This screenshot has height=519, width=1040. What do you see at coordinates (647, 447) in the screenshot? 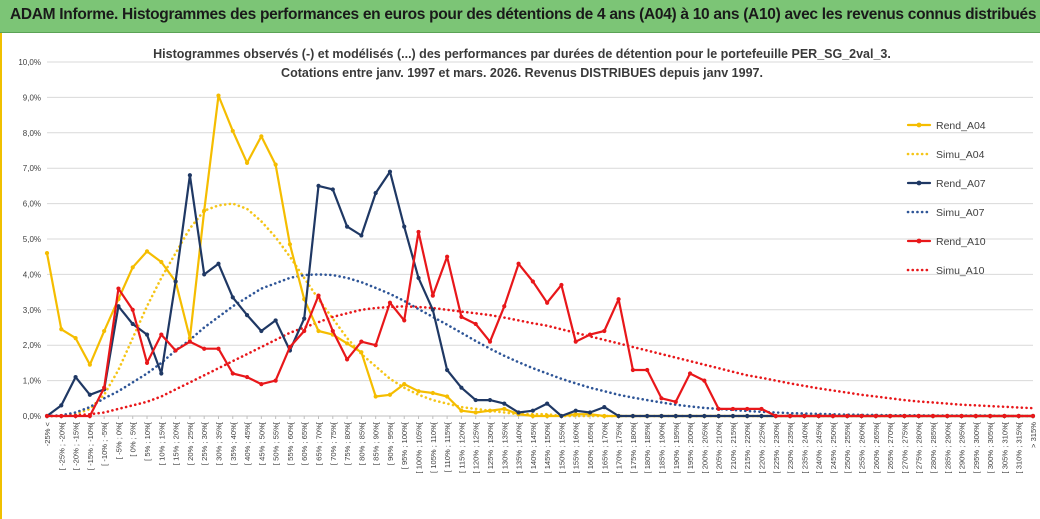
I see `x-tick-label: [ 180% ; 185%[` at bounding box center [647, 447].